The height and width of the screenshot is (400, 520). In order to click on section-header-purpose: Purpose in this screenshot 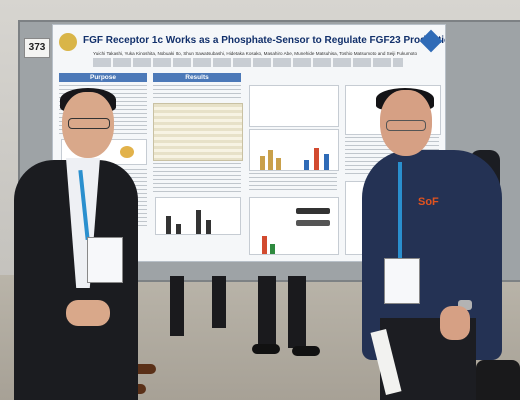, I will do `click(103, 77)`.